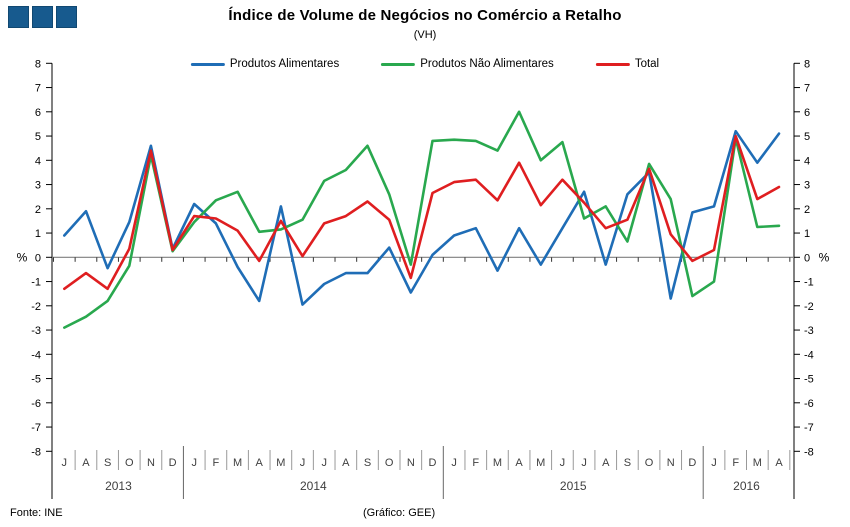  What do you see at coordinates (647, 64) in the screenshot?
I see `legend-label: Total` at bounding box center [647, 64].